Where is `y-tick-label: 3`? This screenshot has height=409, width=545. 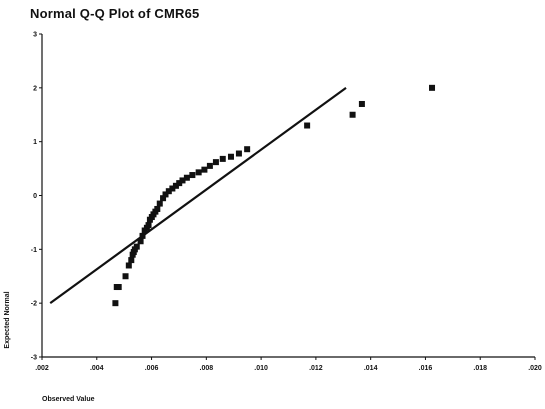
y-tick-label: 3 is located at coordinates (35, 35).